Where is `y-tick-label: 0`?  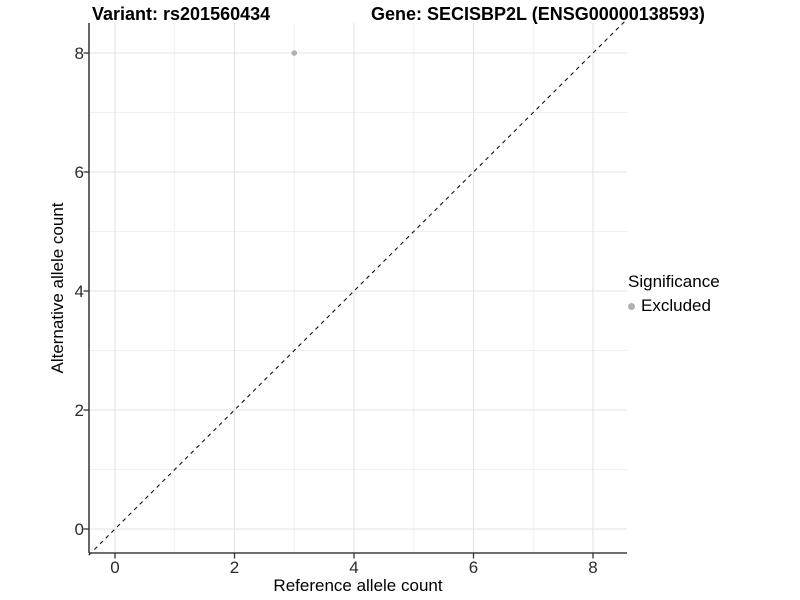
y-tick-label: 0 is located at coordinates (79, 529).